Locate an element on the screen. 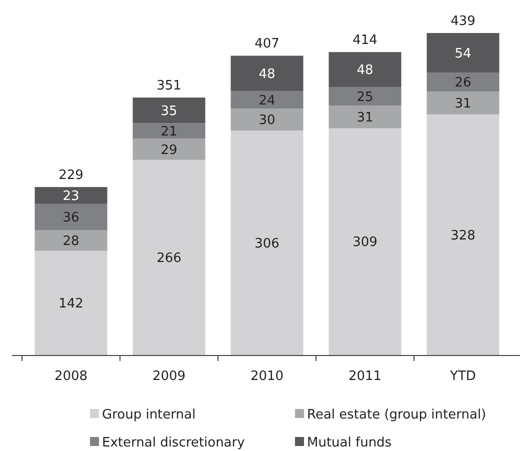 Image resolution: width=525 pixels, height=451 pixels. data-label: 24 is located at coordinates (267, 100).